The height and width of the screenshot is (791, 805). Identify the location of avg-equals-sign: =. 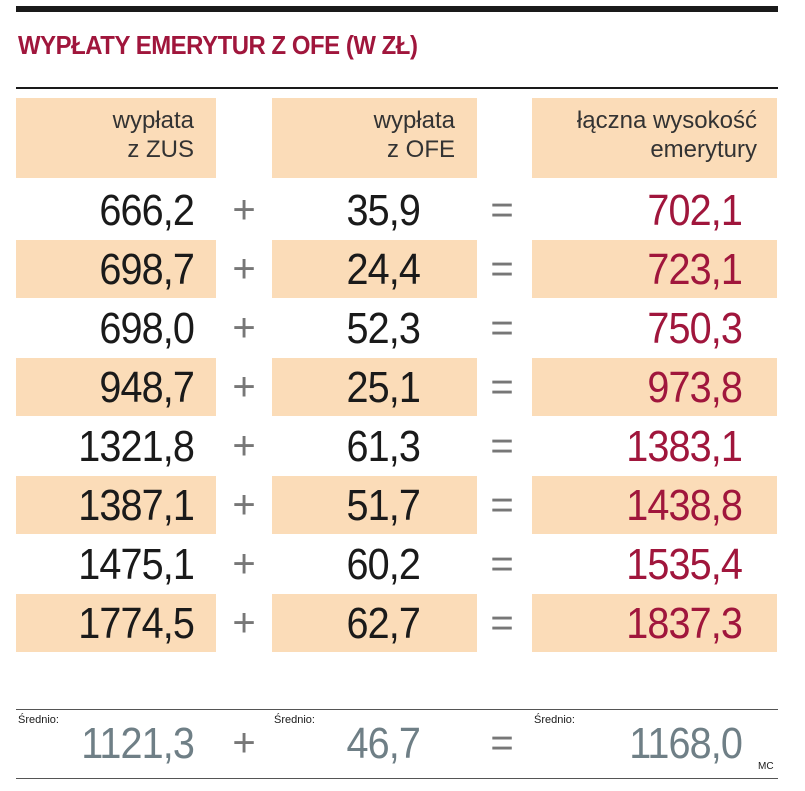
(502, 743).